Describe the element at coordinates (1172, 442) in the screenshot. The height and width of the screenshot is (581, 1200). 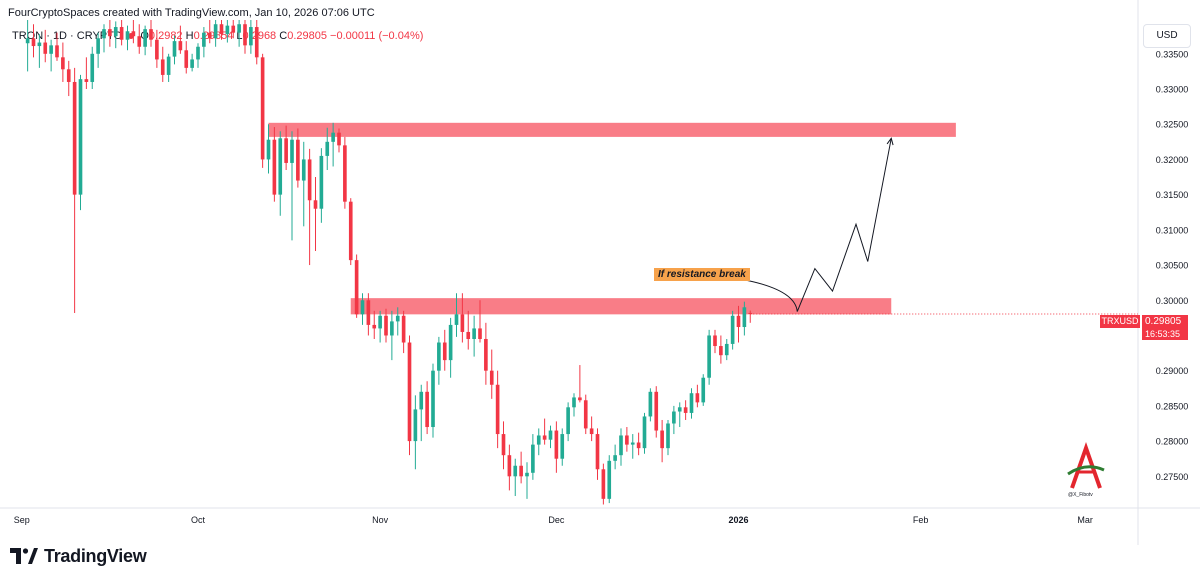
I see `price-axis-tick-label: 0.28000` at that location.